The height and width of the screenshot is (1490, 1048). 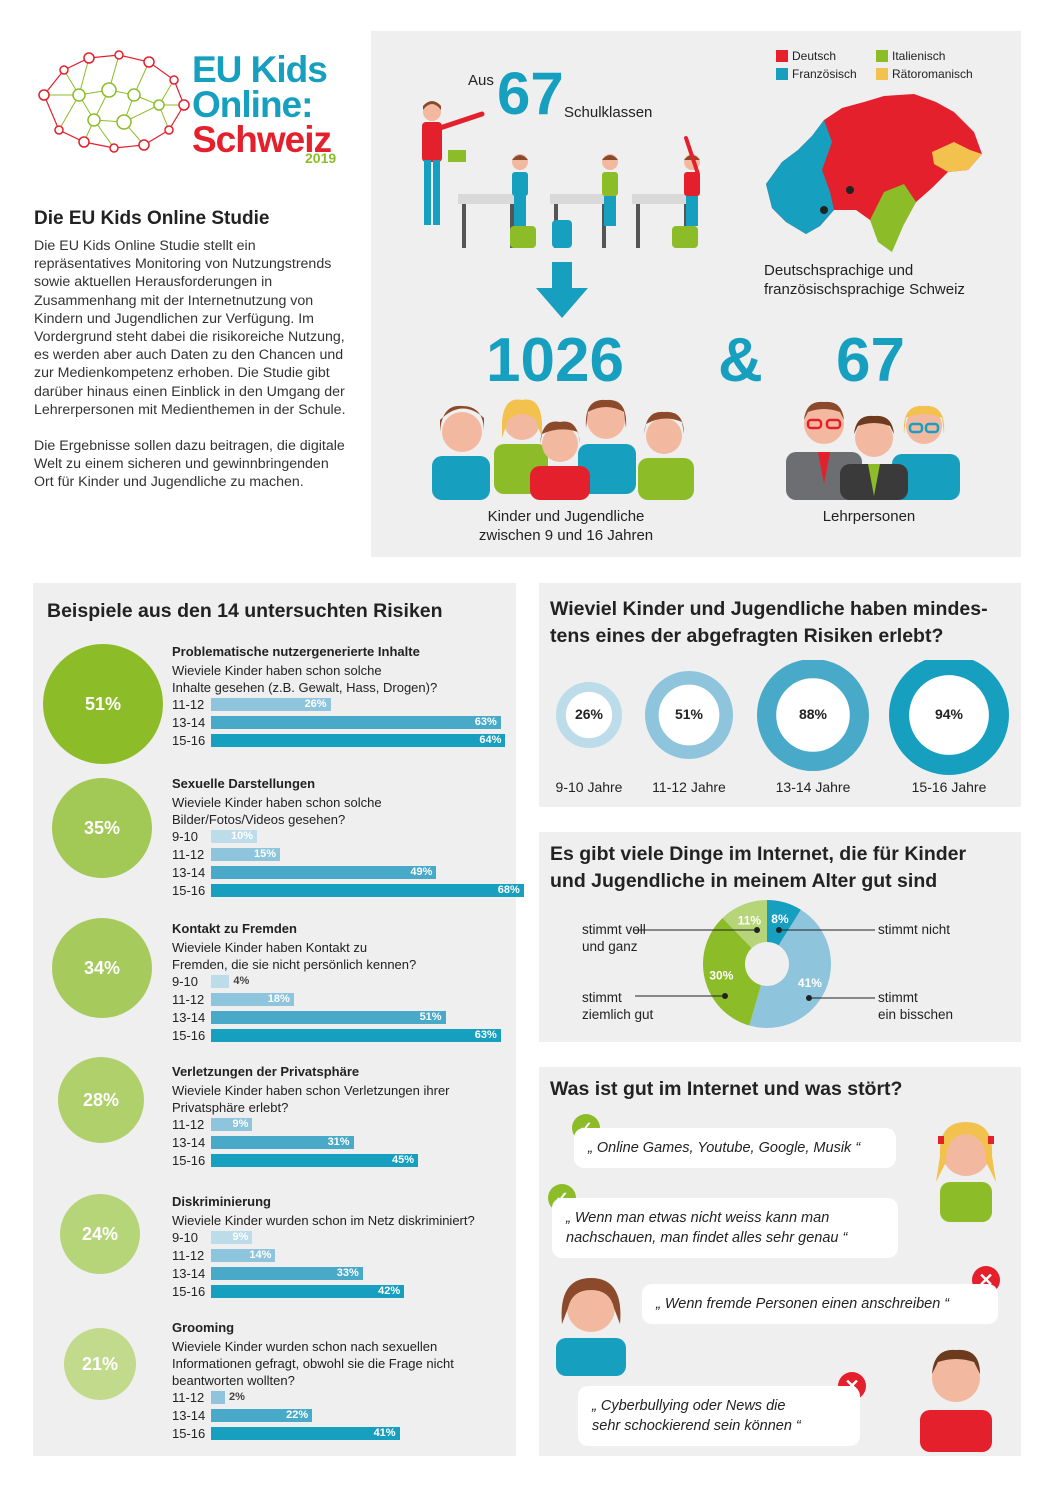 What do you see at coordinates (898, 997) in the screenshot?
I see `donut-label-bisschen-line-1: stimmt` at bounding box center [898, 997].